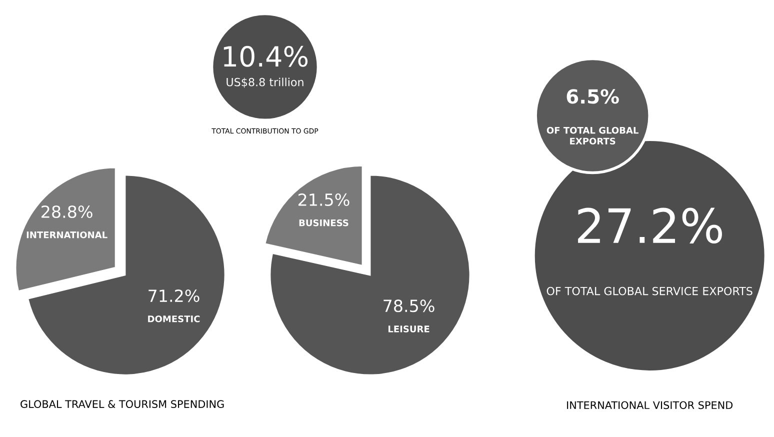 The width and height of the screenshot is (774, 437). I want to click on text: INTERNATIONAL VISITOR SPEND, so click(650, 405).